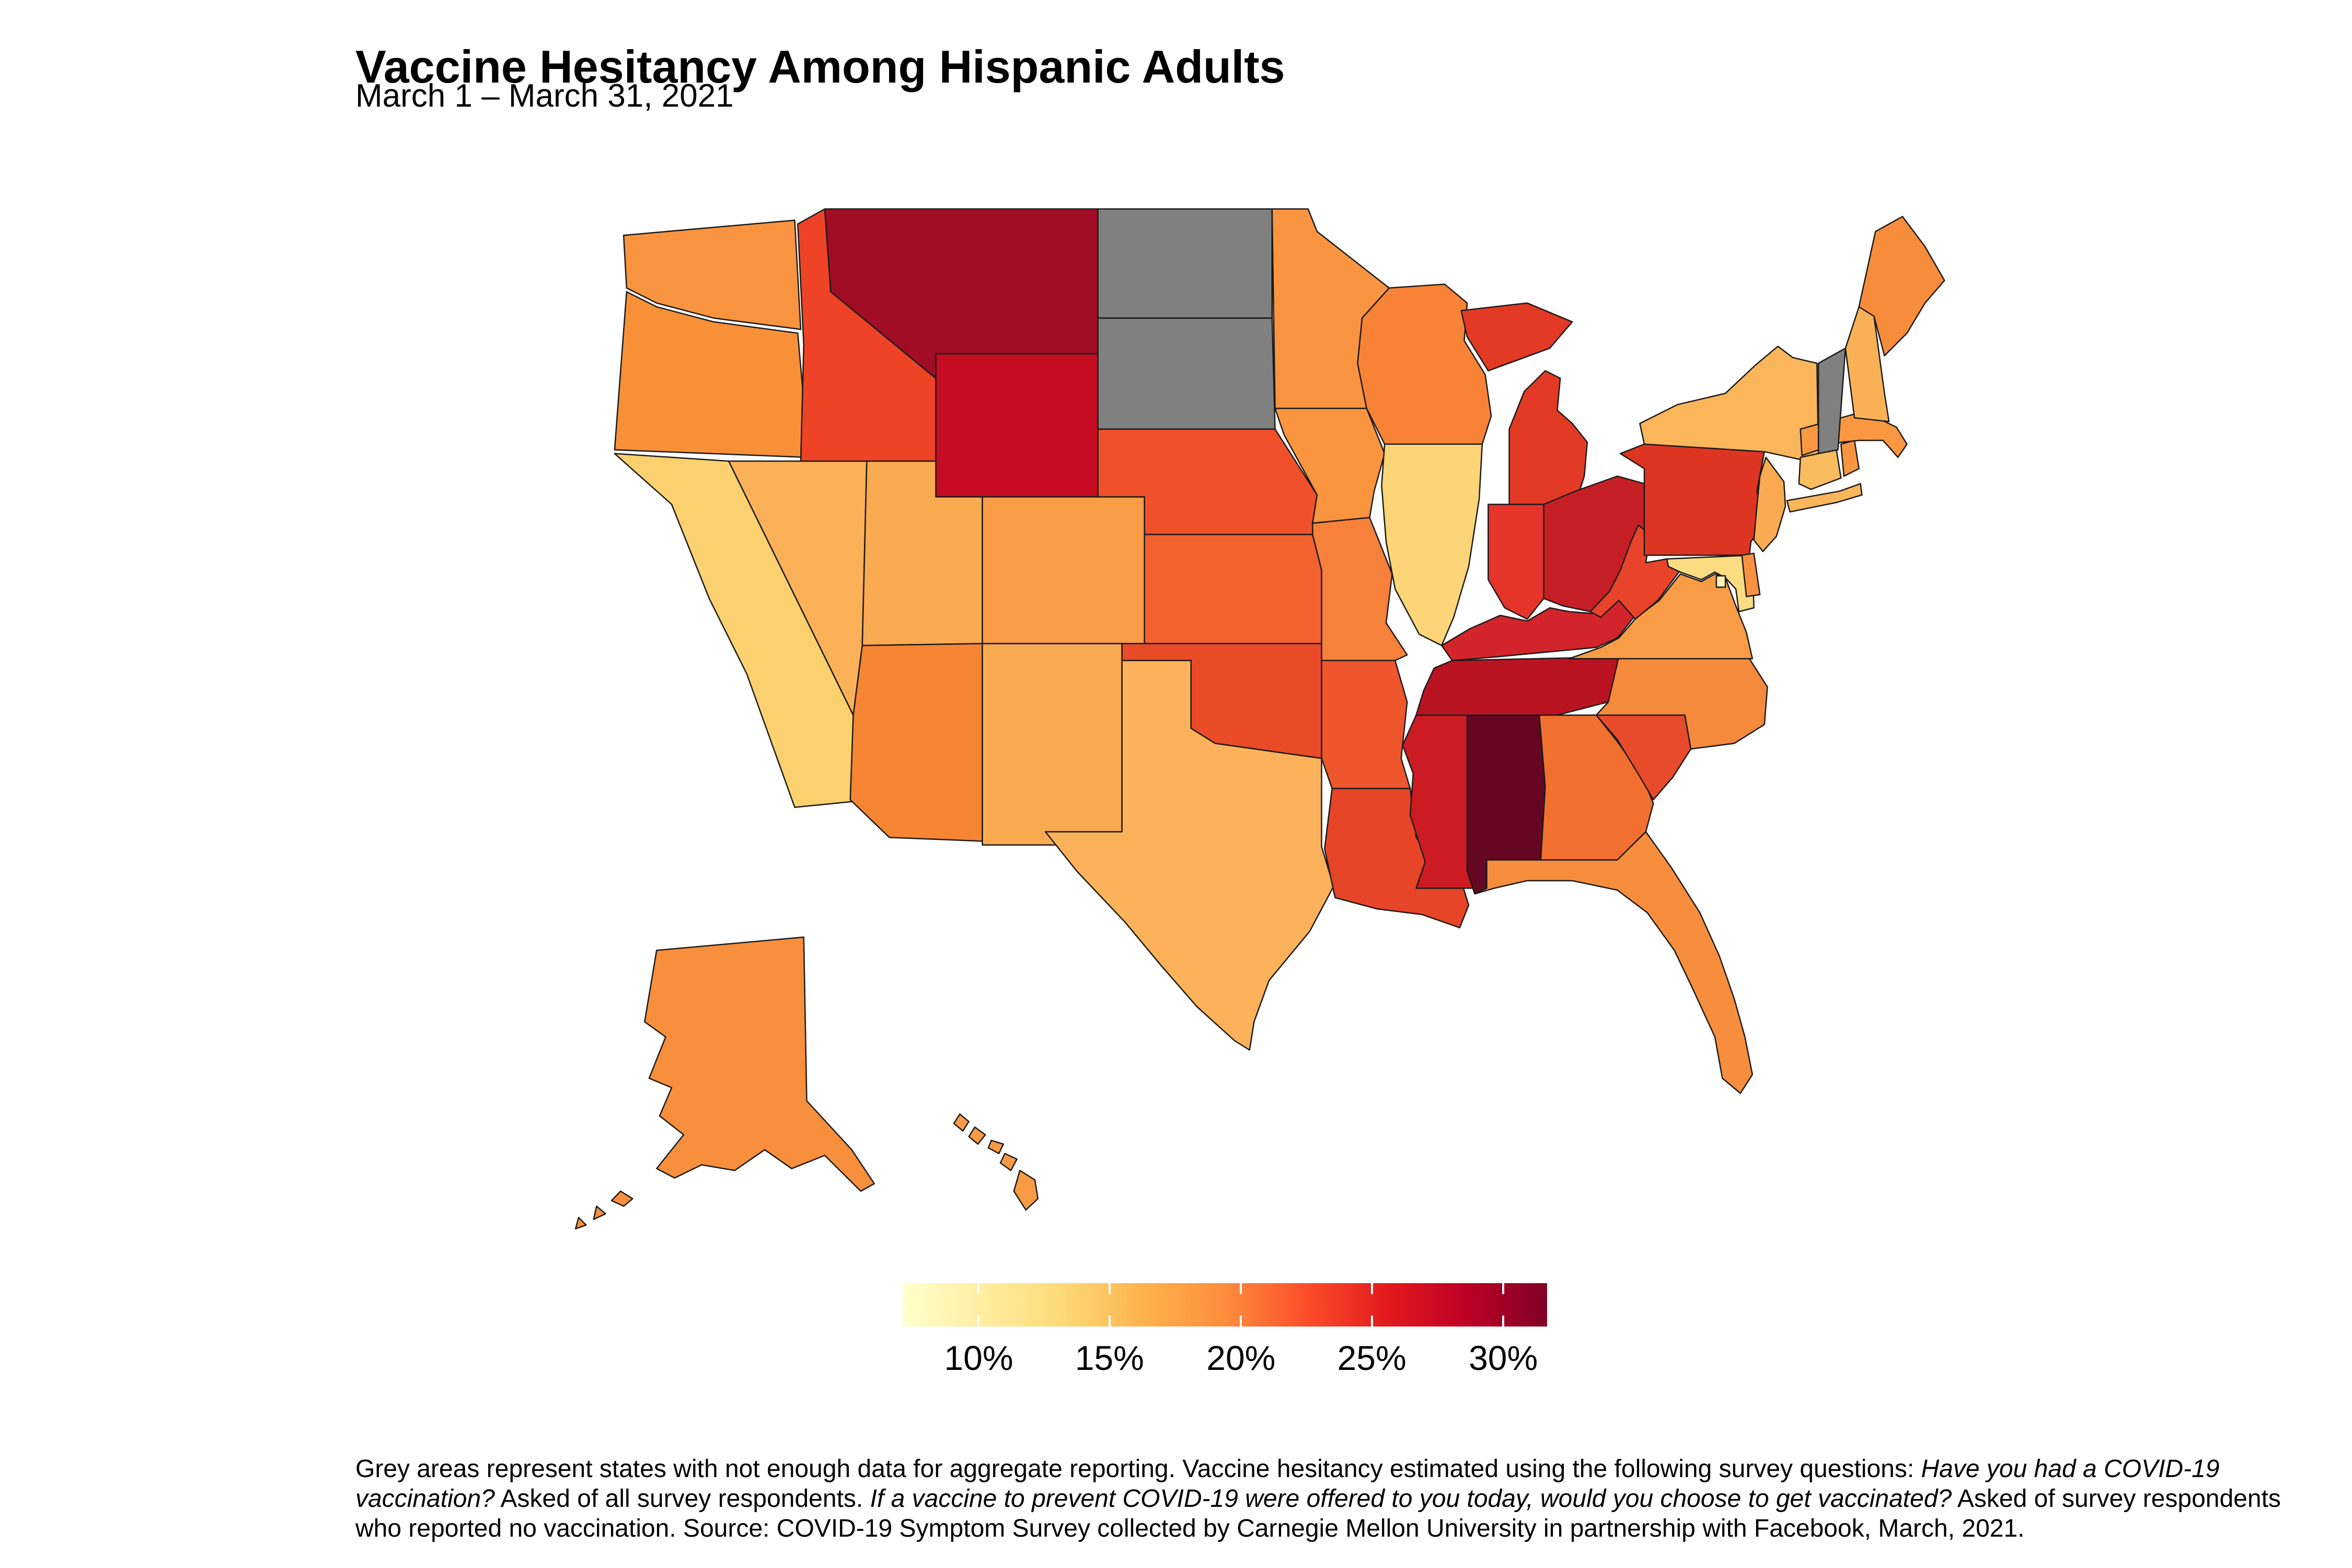  Describe the element at coordinates (1503, 1358) in the screenshot. I see `legend-tick-label: 30%` at that location.